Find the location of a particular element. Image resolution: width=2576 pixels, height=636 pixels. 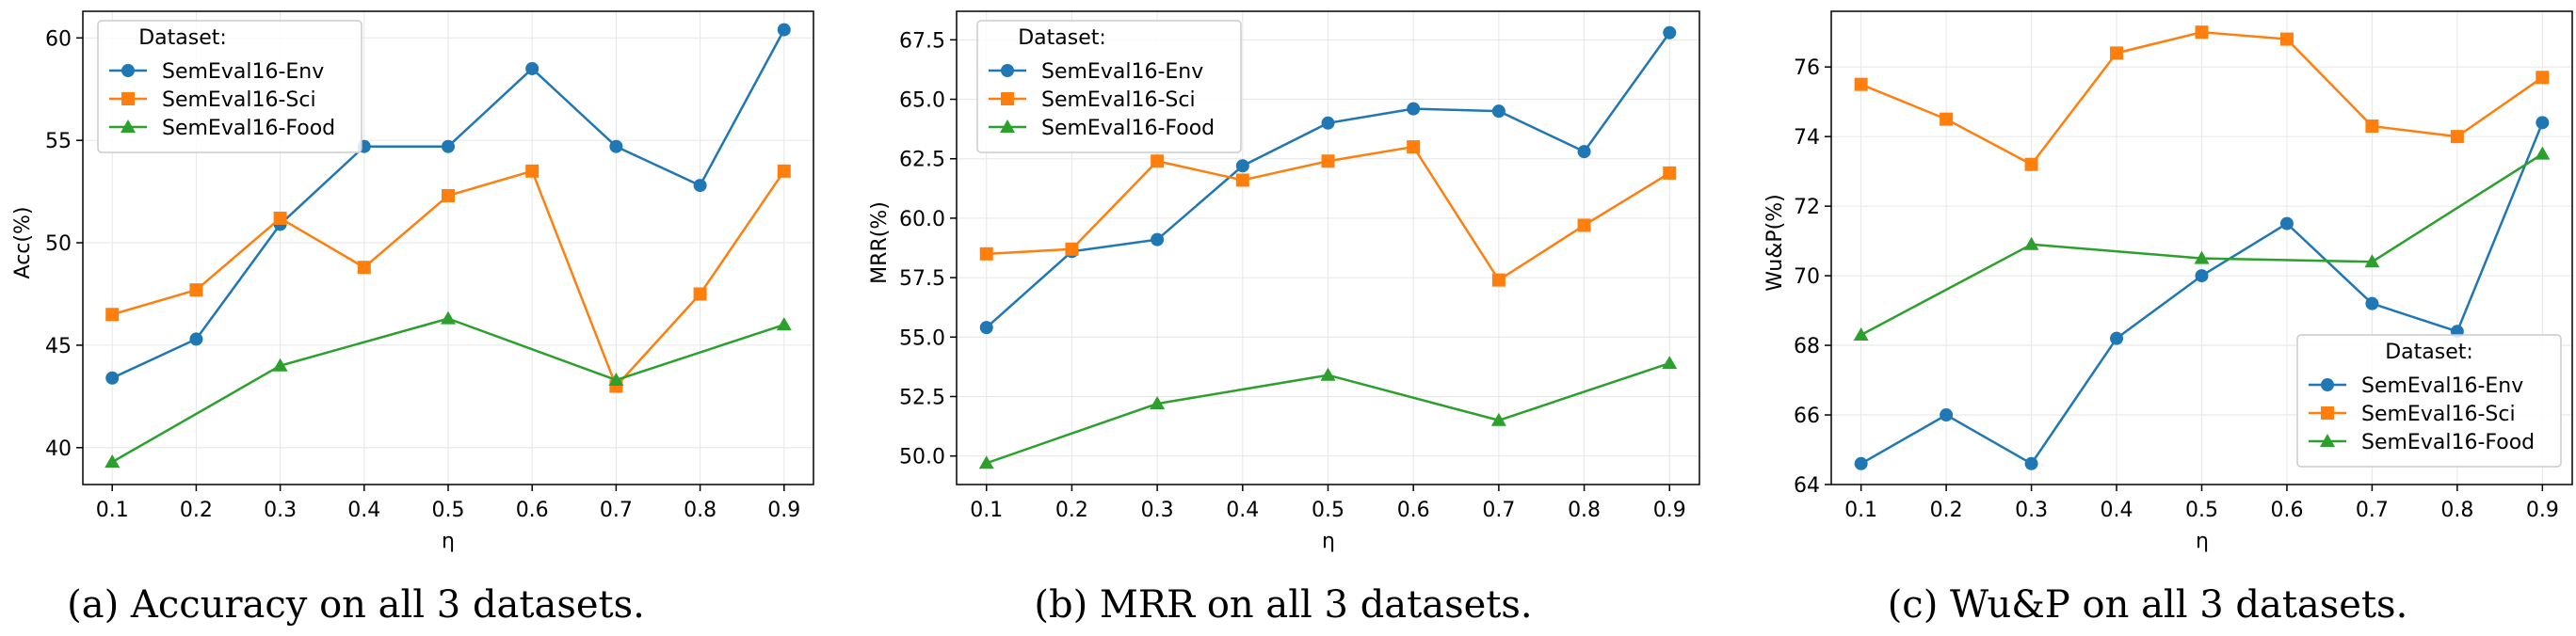

y-tick-label: 55.0 is located at coordinates (922, 338).